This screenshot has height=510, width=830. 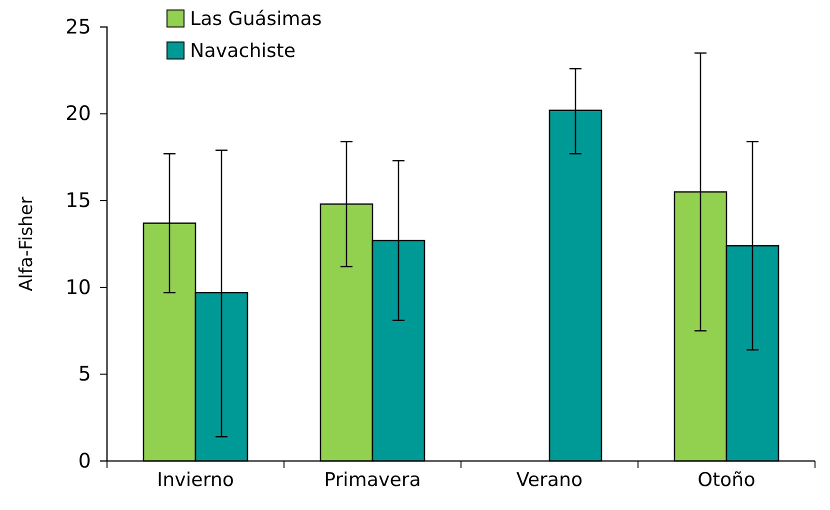 I want to click on x-tick-label: Otoño, so click(x=727, y=480).